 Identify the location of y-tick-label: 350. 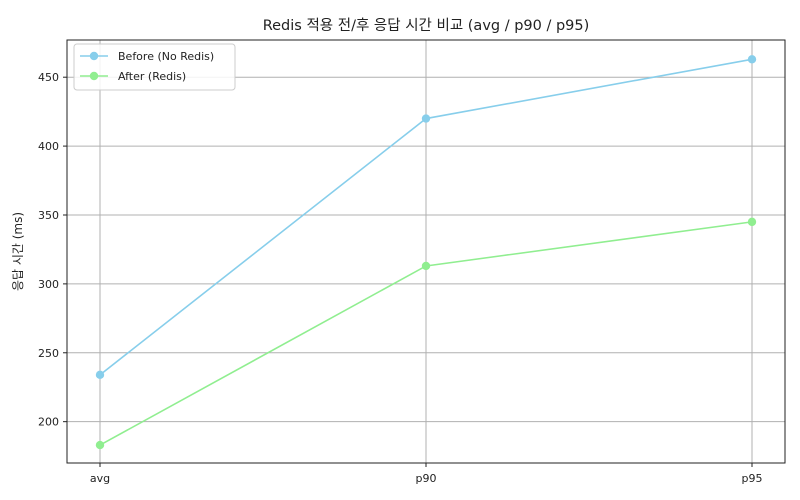
(48, 215).